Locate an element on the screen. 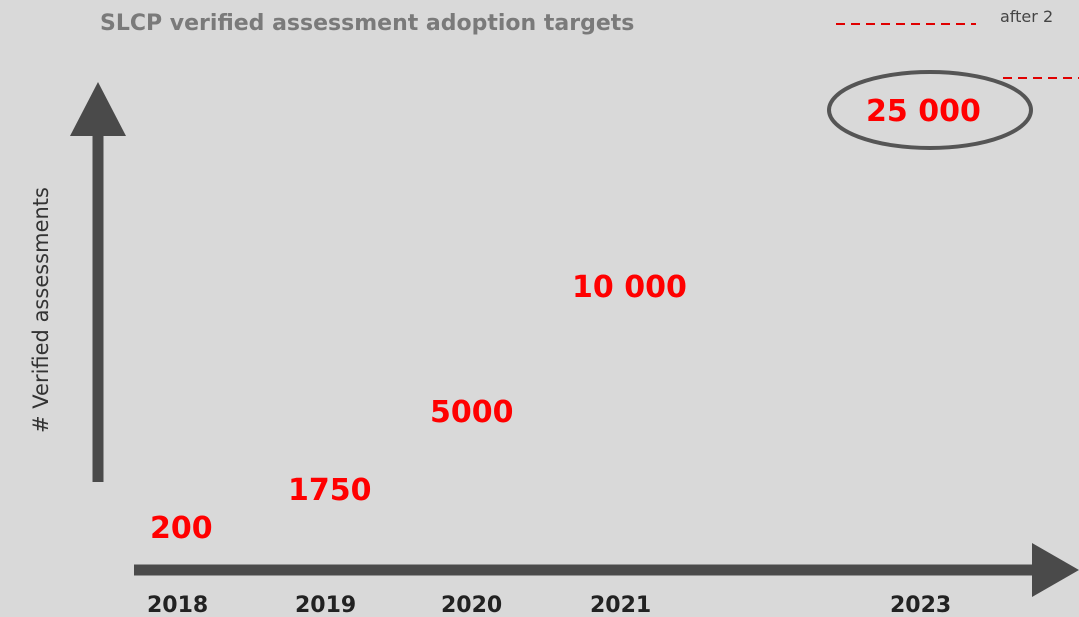  note: after 2 is located at coordinates (1026, 16).